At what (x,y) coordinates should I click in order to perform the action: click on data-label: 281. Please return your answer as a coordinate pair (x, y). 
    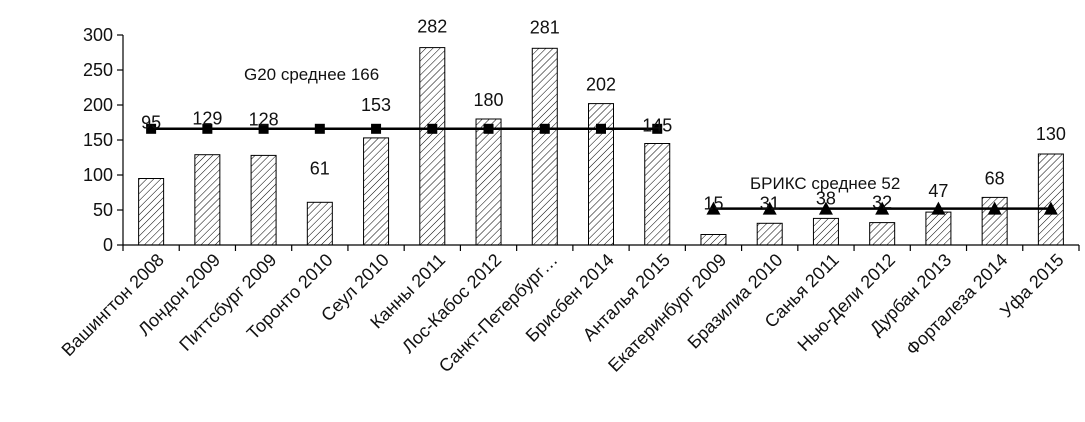
    Looking at the image, I should click on (545, 27).